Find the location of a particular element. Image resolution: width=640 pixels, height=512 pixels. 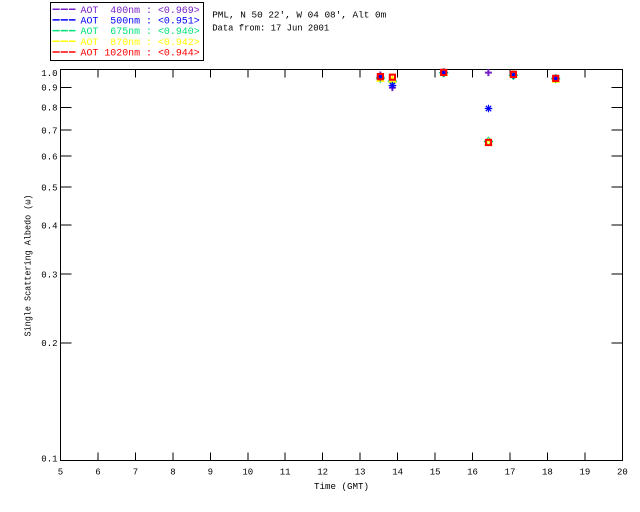

svg-text: 12 is located at coordinates (322, 473).